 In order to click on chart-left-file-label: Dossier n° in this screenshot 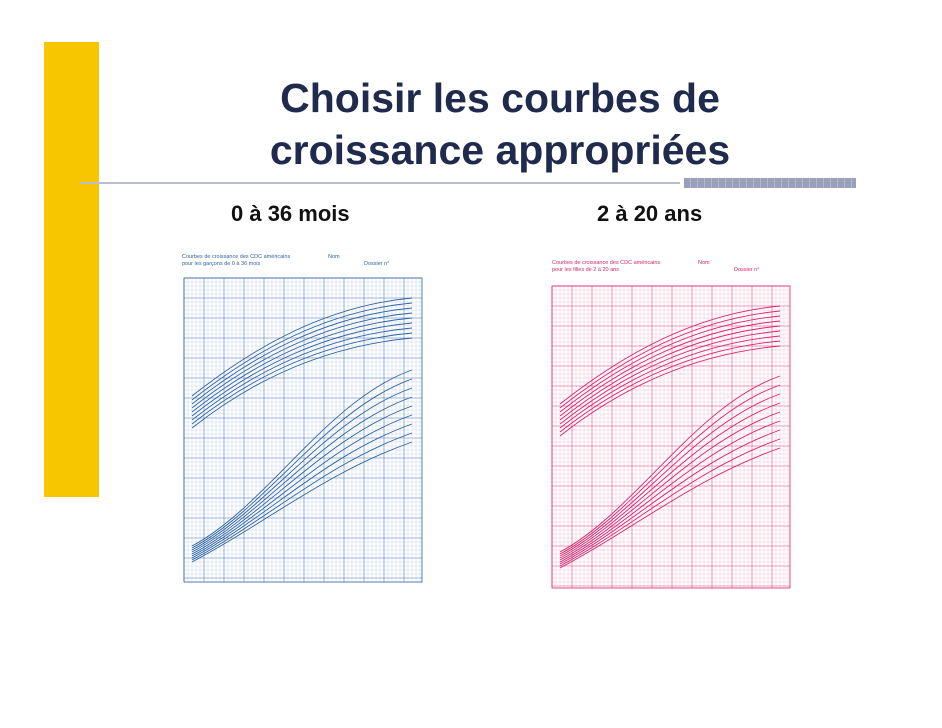, I will do `click(377, 264)`.